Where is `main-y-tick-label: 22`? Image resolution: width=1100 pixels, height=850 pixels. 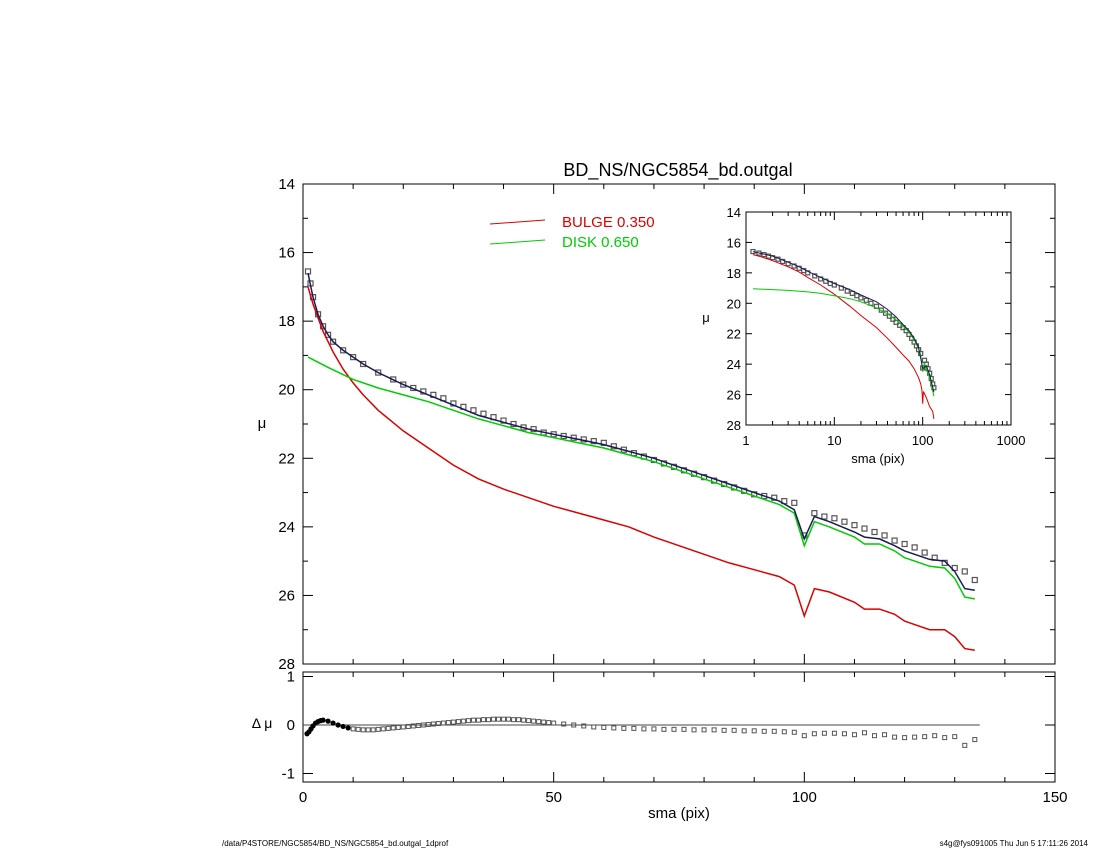
main-y-tick-label: 22 is located at coordinates (286, 458).